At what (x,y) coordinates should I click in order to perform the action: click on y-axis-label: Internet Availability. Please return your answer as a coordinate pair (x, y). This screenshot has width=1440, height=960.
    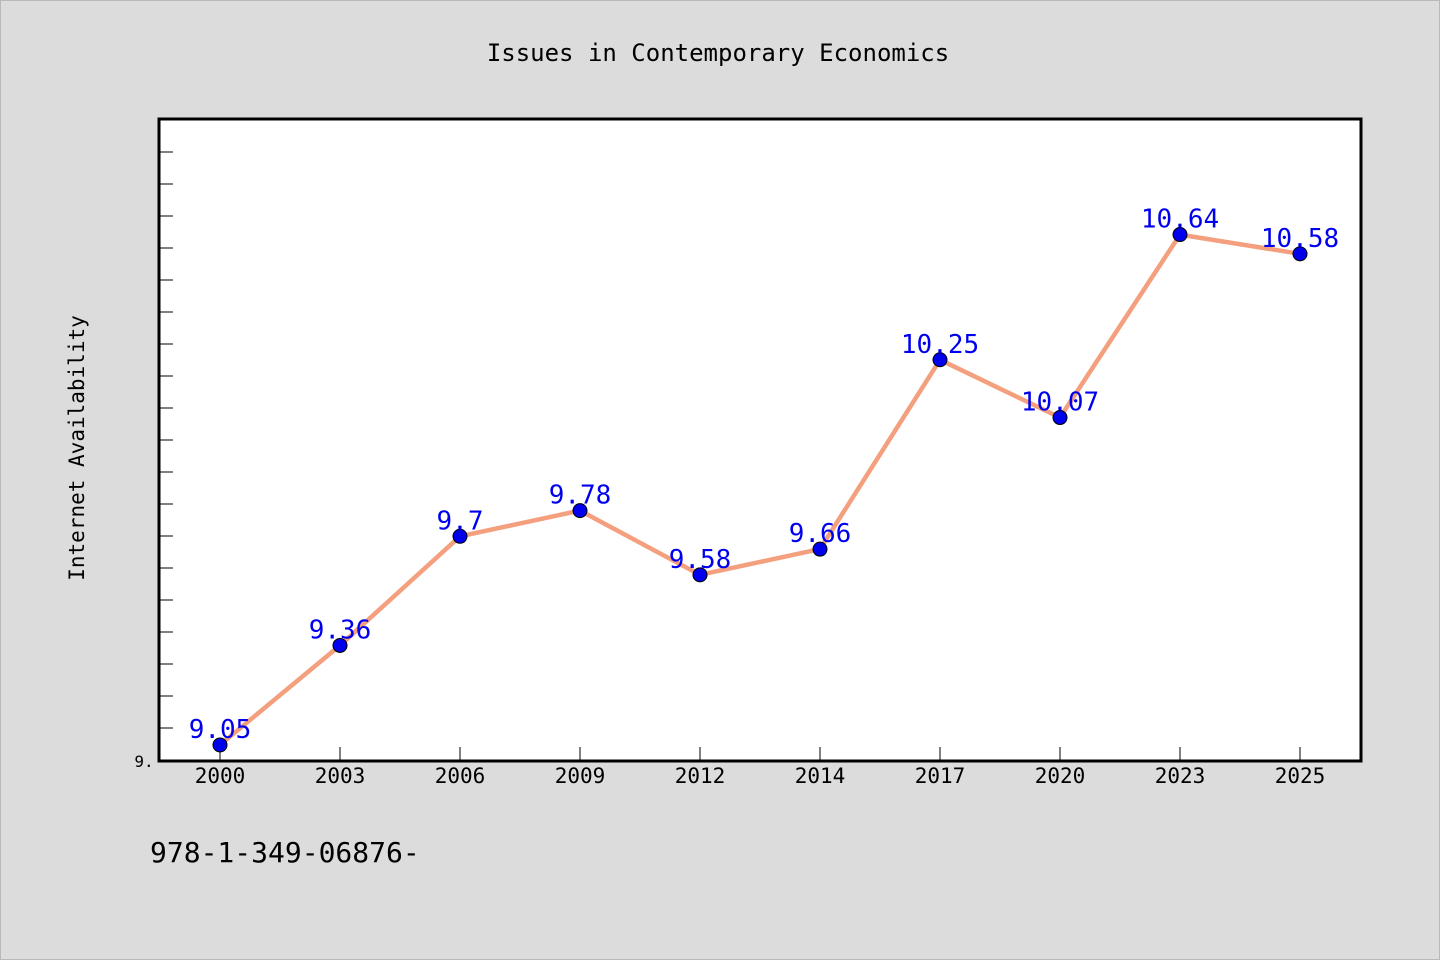
    Looking at the image, I should click on (77, 448).